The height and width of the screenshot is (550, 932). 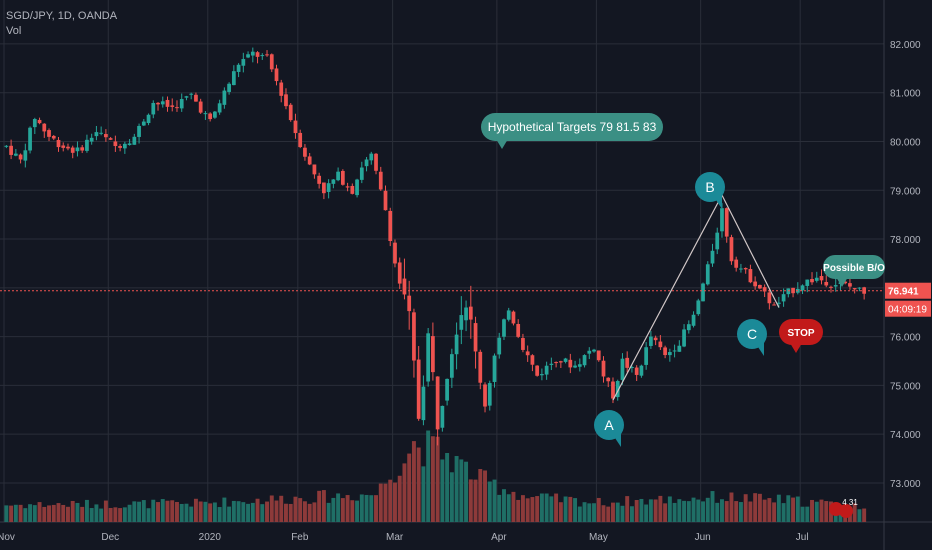 What do you see at coordinates (572, 131) in the screenshot?
I see `targets-bubble: Hypothetical Targets 79 81.5 83` at bounding box center [572, 131].